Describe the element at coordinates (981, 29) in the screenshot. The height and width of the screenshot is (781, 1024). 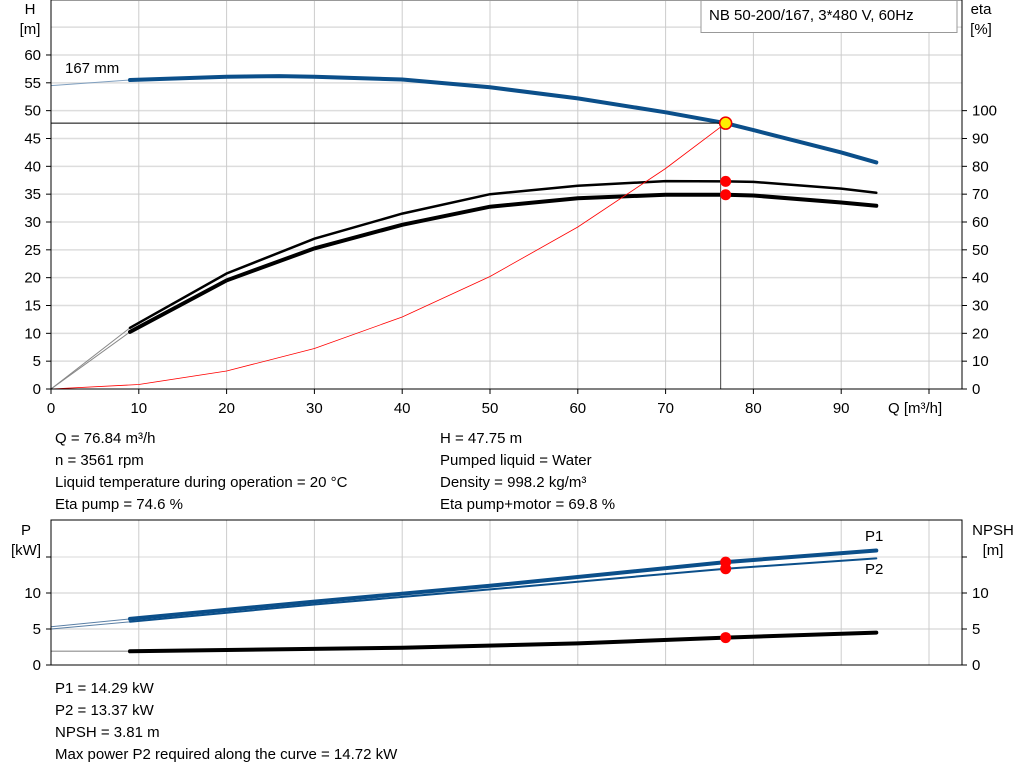
I see `eta-axis-unit: [%]` at that location.